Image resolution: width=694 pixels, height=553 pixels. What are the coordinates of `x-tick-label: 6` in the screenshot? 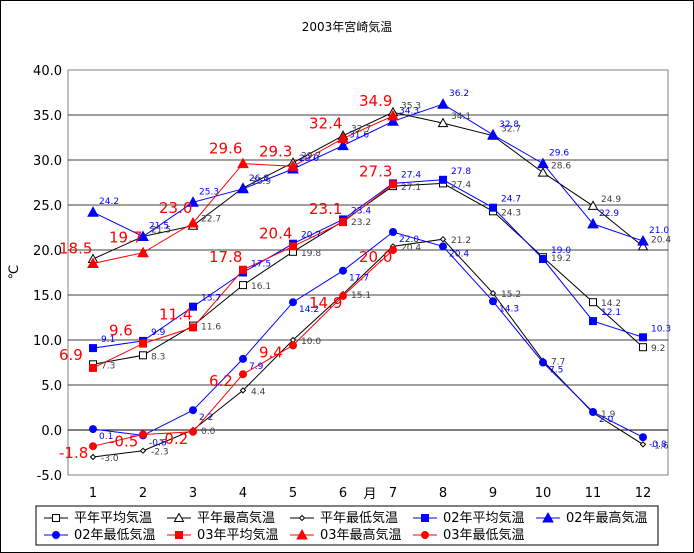 It's located at (343, 493).